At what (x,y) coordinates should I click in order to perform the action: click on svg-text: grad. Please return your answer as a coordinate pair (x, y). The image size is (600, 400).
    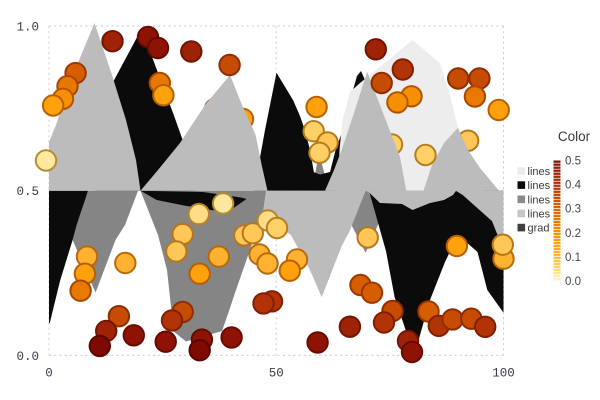
    Looking at the image, I should click on (539, 229).